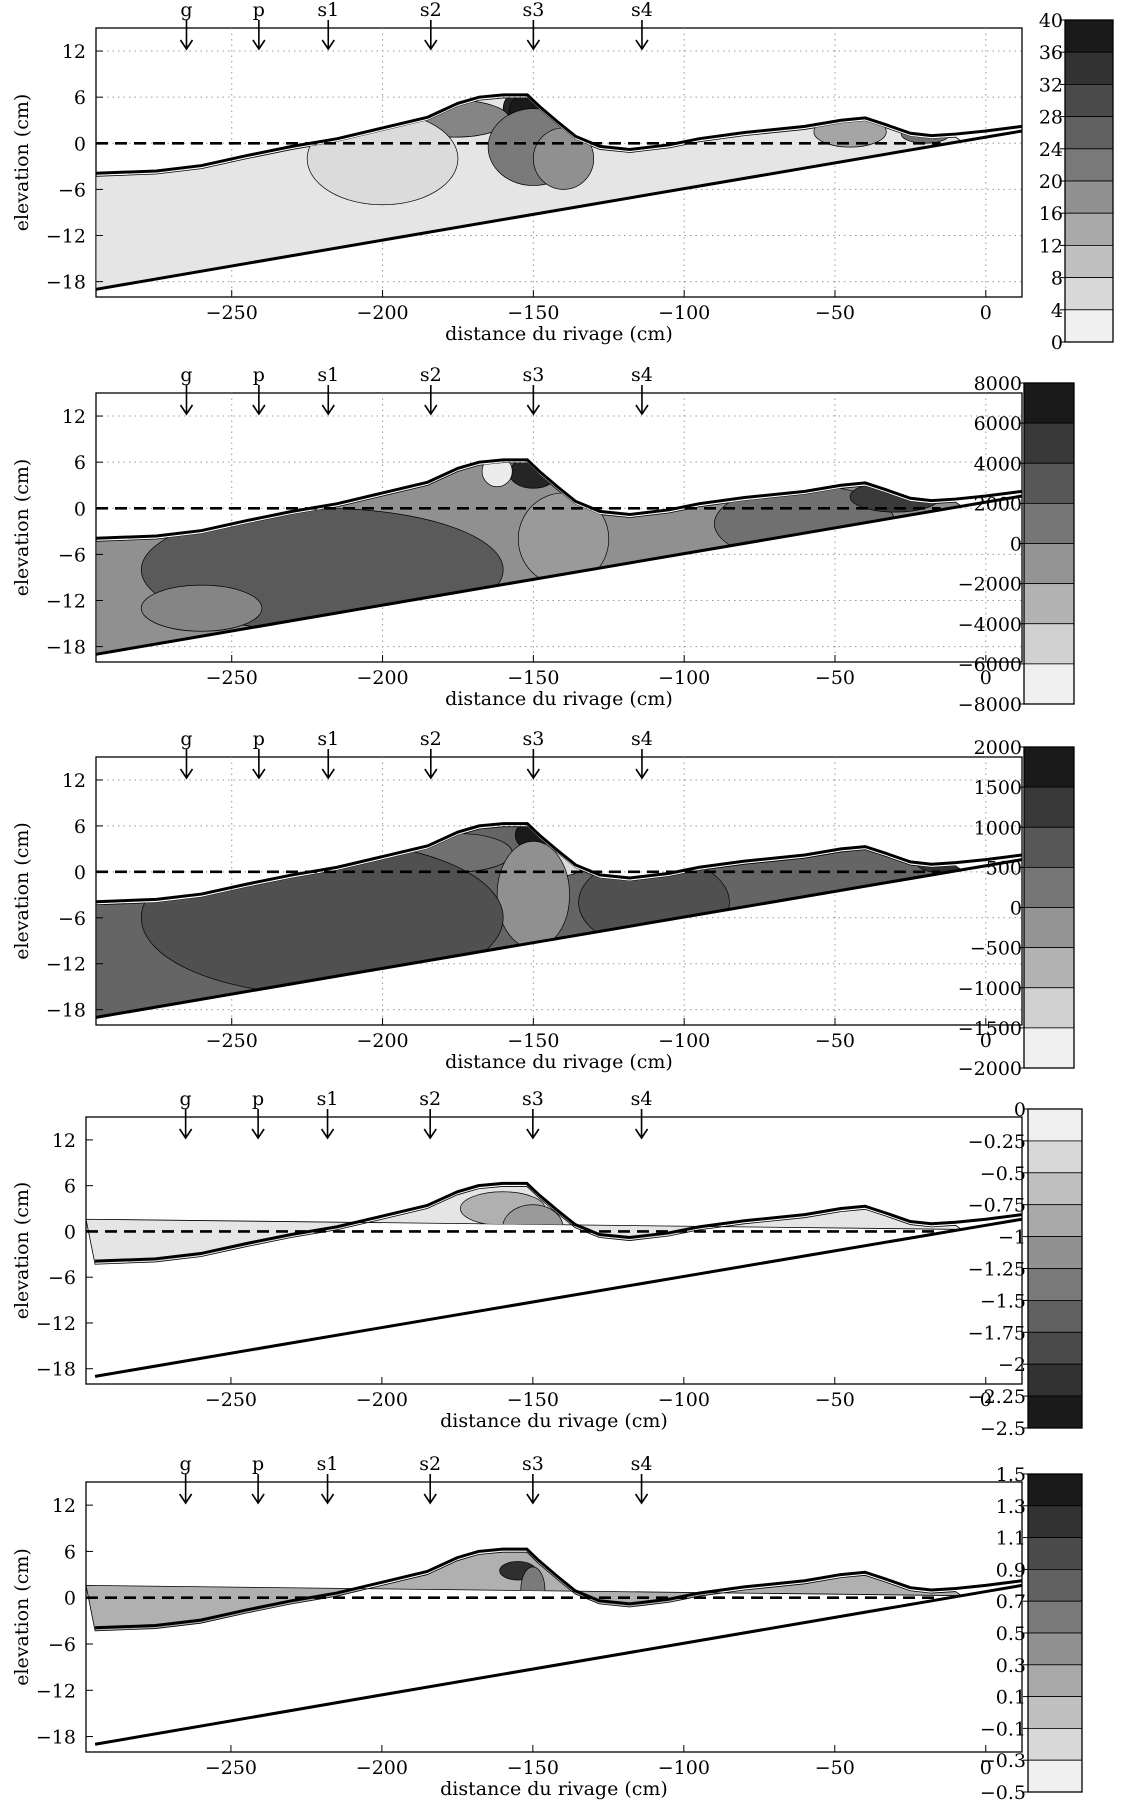  Describe the element at coordinates (990, 989) in the screenshot. I see `colorbar-label: −1000` at that location.